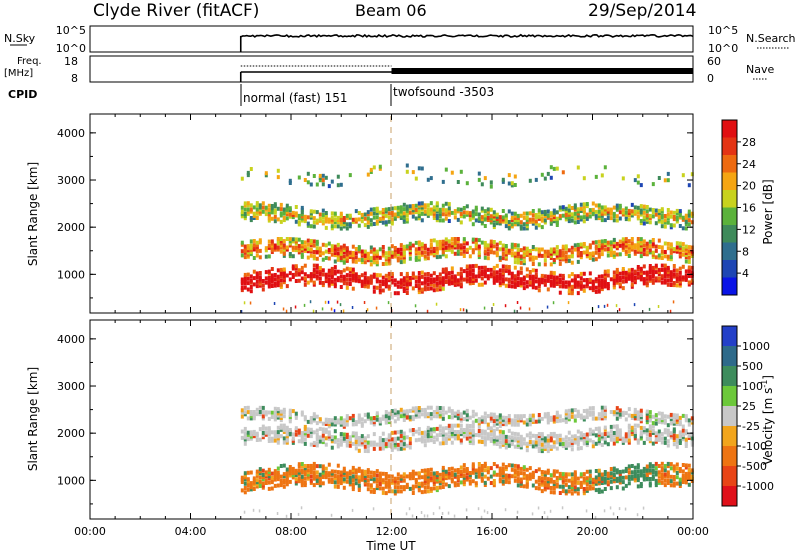  What do you see at coordinates (90, 531) in the screenshot?
I see `time-tick-label: 00:00` at bounding box center [90, 531].